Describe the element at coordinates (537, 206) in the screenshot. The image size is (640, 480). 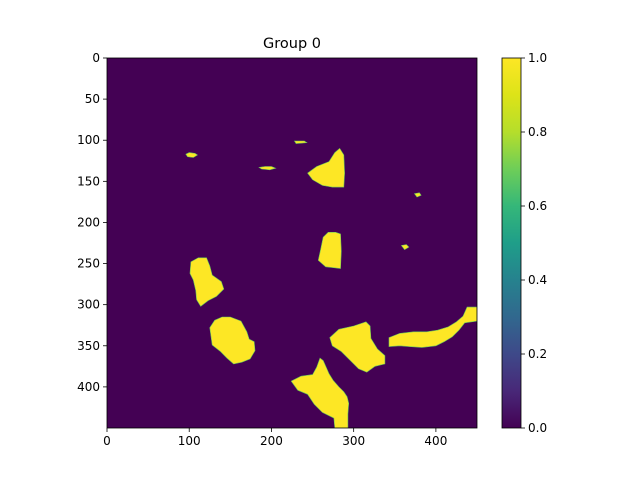
I see `colorbar-tick-label: 0.6` at that location.